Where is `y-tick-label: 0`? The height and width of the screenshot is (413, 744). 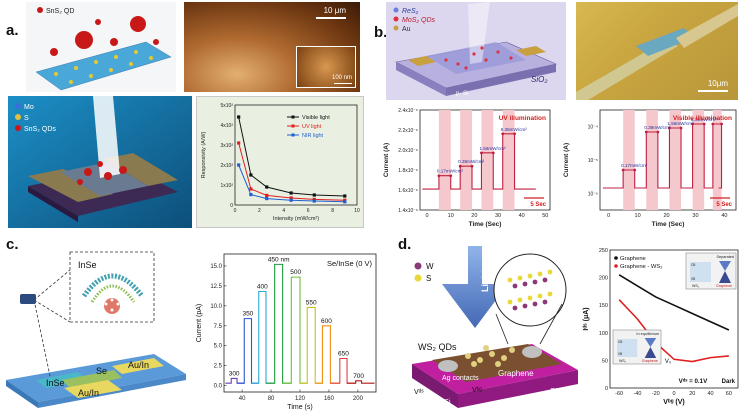 y-tick-label: 0 is located at coordinates (606, 389).